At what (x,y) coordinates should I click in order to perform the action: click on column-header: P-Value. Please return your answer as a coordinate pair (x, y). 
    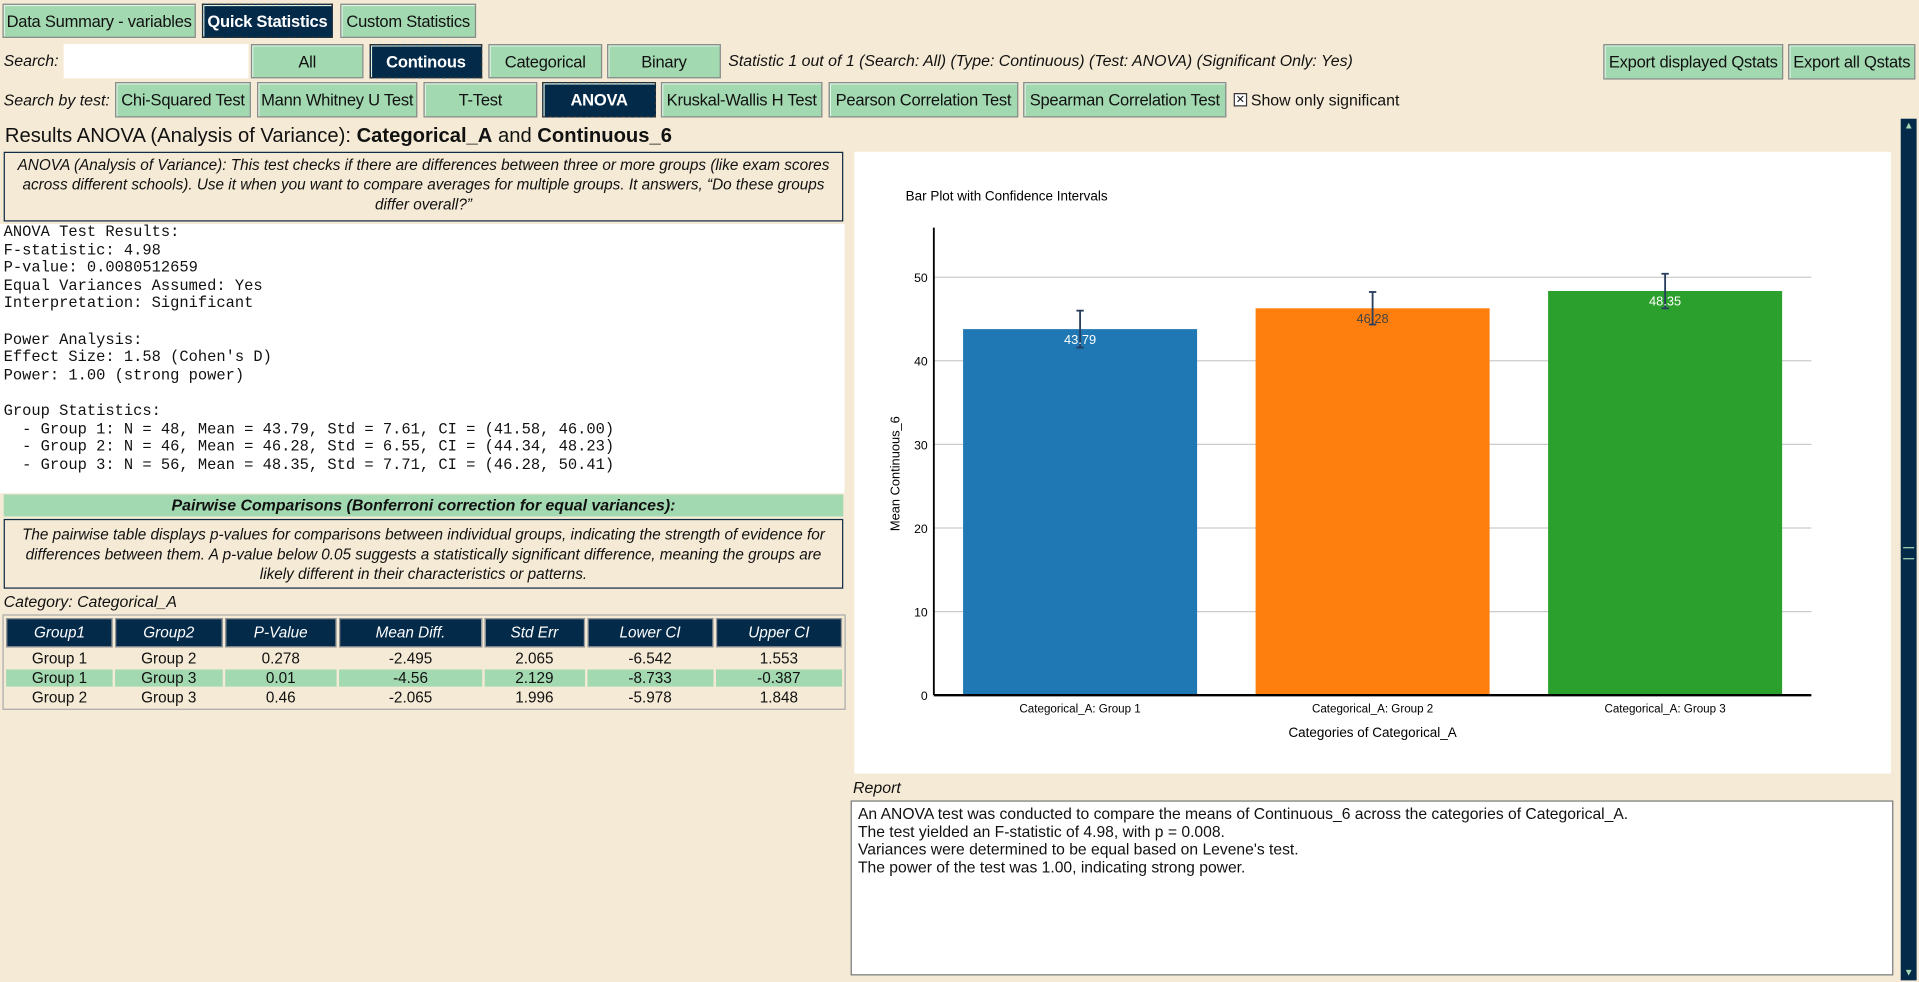
    Looking at the image, I should click on (280, 633).